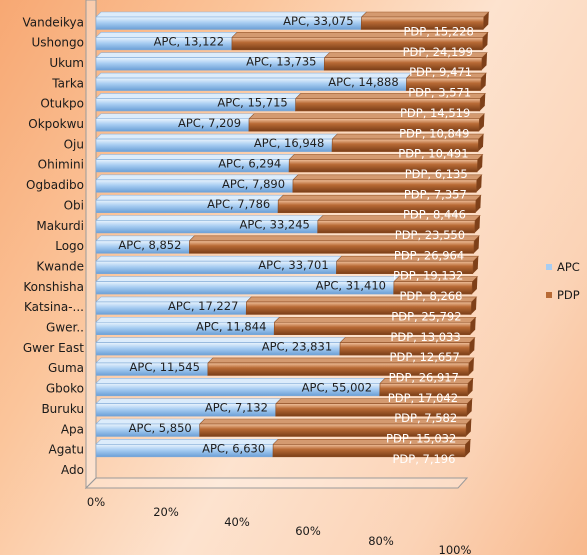  I want to click on pdp-data-label: PDP, 17,042, so click(423, 398).